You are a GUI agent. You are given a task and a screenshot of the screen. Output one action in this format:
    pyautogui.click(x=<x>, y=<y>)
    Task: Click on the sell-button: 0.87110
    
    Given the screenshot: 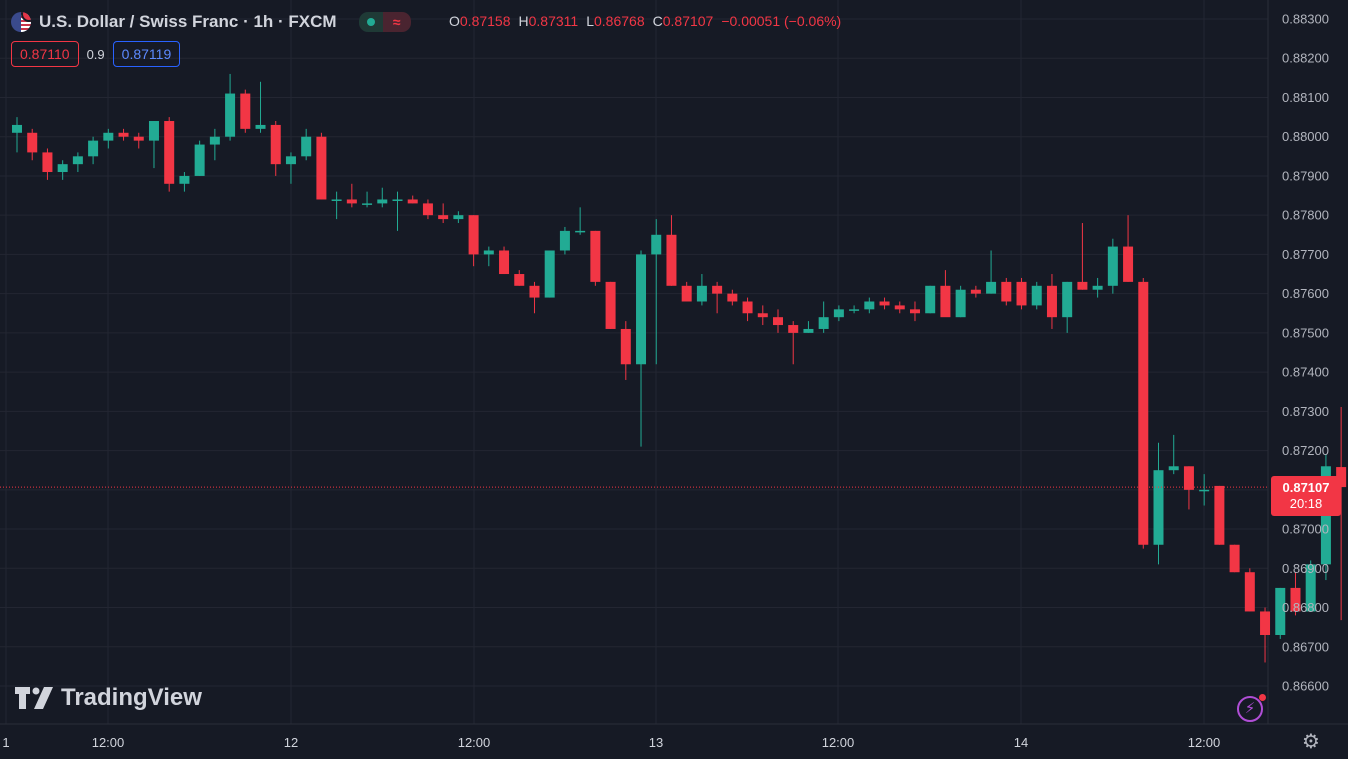 What is the action you would take?
    pyautogui.click(x=45, y=54)
    